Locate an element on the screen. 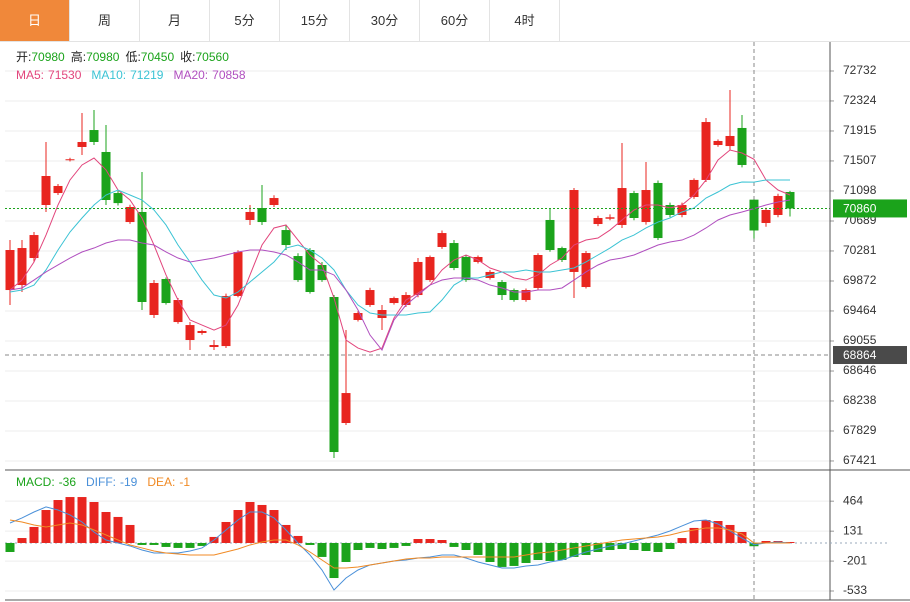 Image resolution: width=910 pixels, height=602 pixels. period-tab: 15分 is located at coordinates (315, 20).